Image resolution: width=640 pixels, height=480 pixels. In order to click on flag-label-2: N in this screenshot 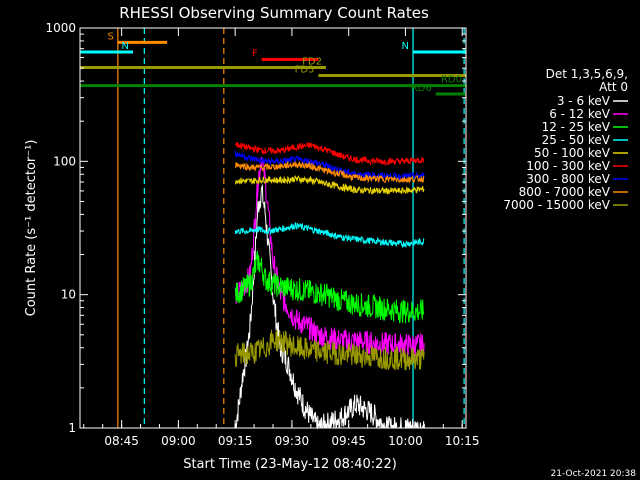, I will do `click(405, 46)`.